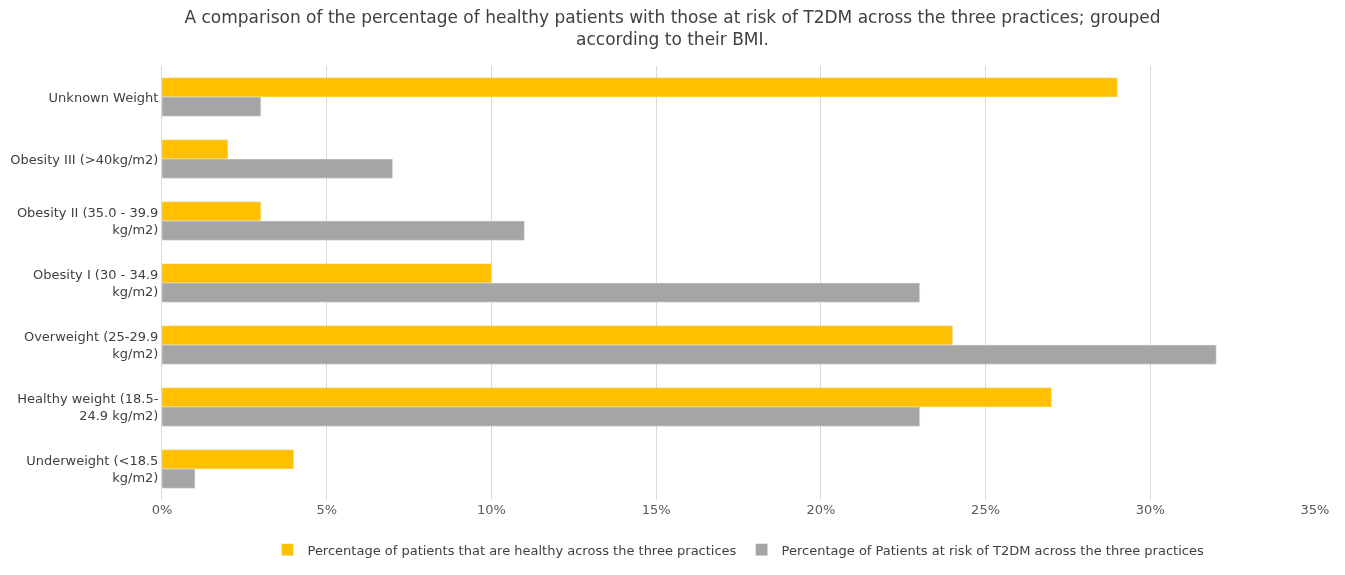 The height and width of the screenshot is (575, 1345). I want to click on x-tick-label: 0%, so click(162, 509).